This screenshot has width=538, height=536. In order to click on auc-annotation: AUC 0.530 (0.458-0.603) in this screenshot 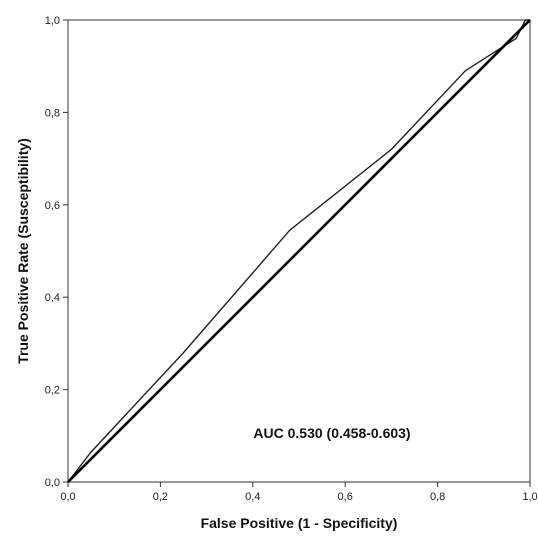, I will do `click(331, 433)`.